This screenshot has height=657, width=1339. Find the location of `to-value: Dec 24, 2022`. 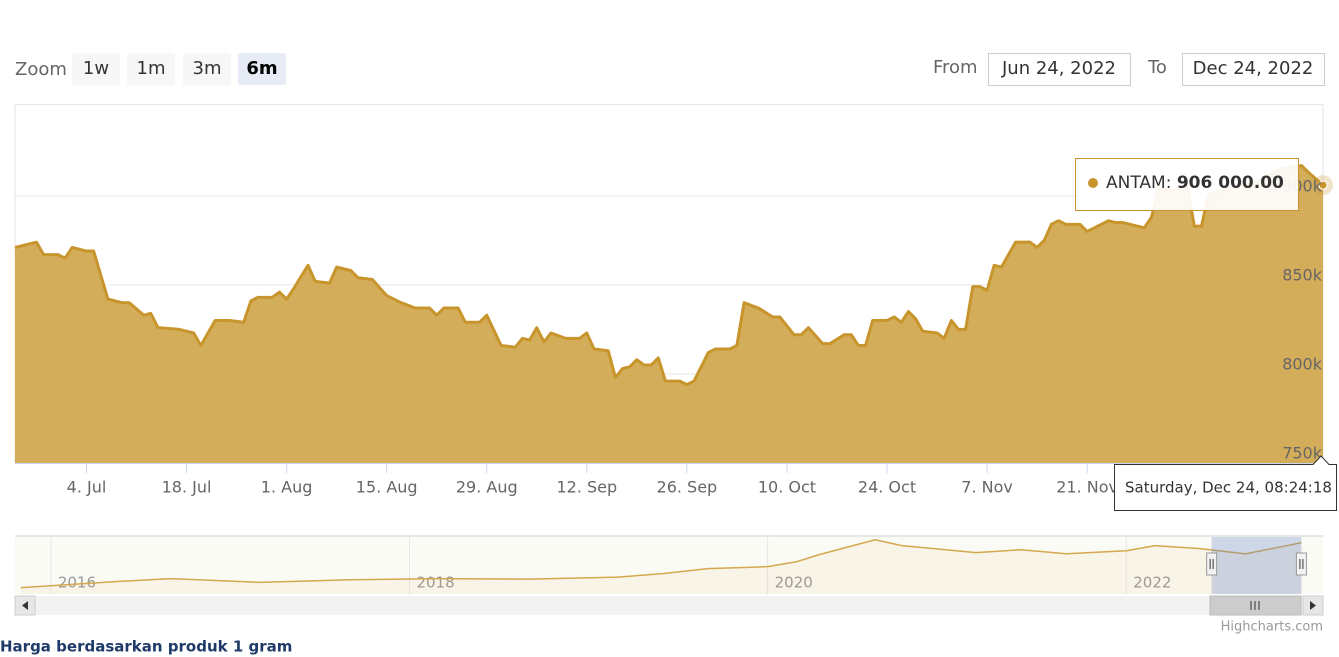

to-value: Dec 24, 2022 is located at coordinates (1253, 68).